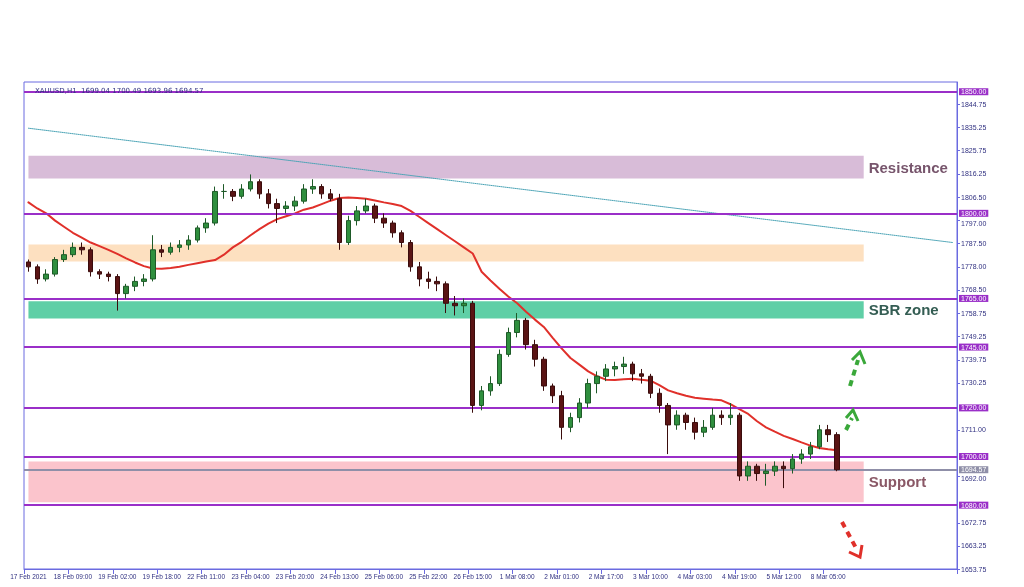  I want to click on band-label: Support, so click(897, 482).